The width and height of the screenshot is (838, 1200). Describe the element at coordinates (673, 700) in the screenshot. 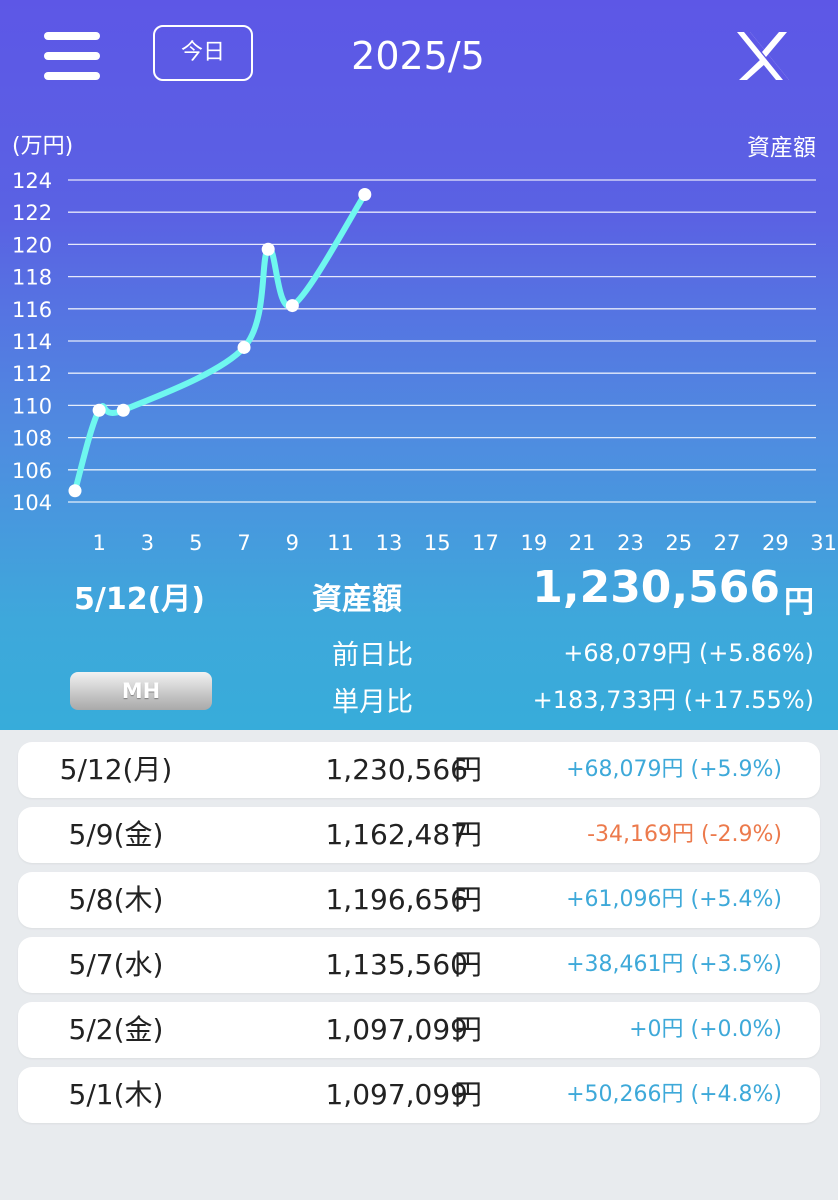

I see `month-diff-value: +183,733円 (+17.55%)` at that location.